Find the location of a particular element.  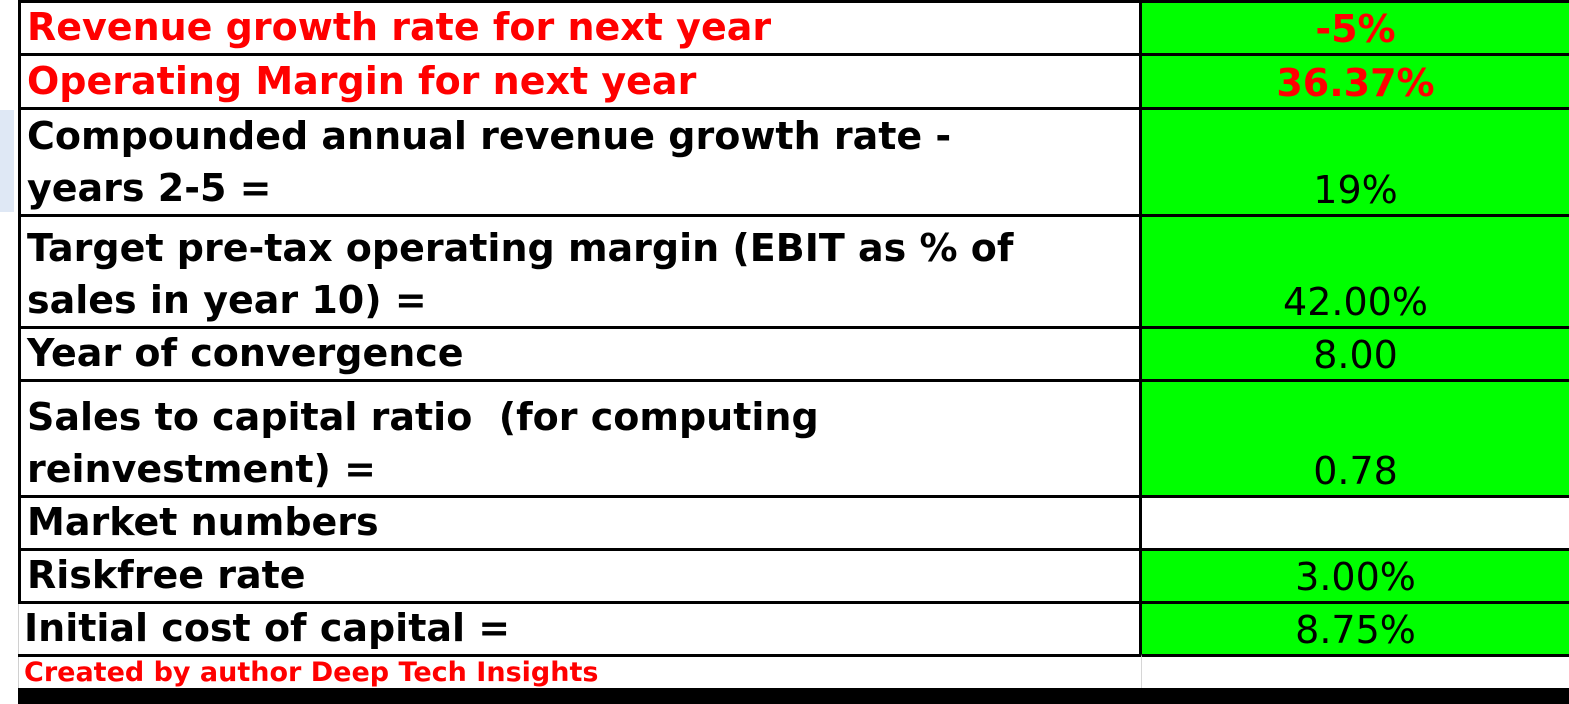

label-cell: Operating Margin for next year is located at coordinates (580, 80).